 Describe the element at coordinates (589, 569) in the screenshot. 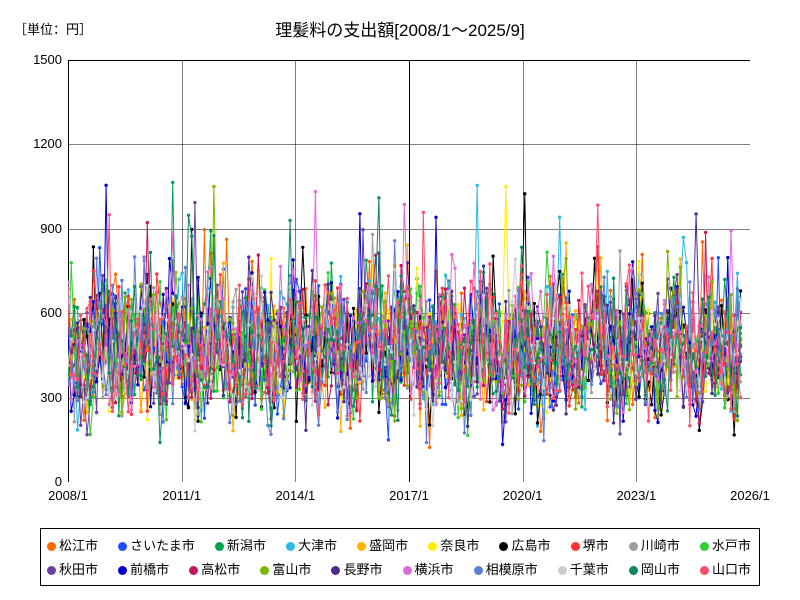

I see `legend-label: 千葉市` at that location.